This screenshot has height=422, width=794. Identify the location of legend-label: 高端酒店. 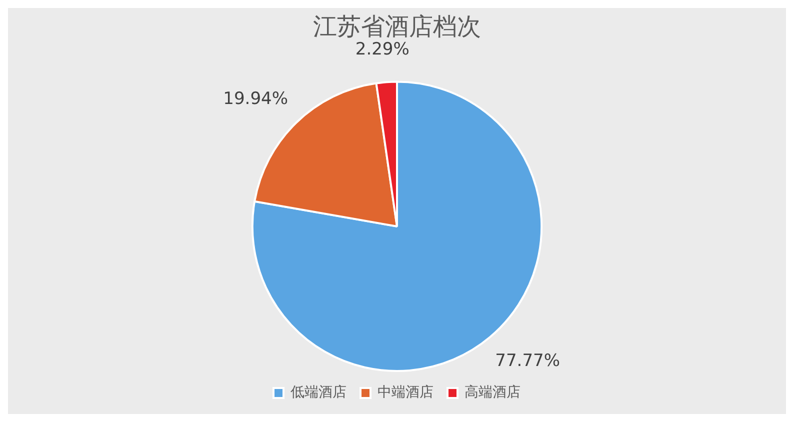
(492, 392).